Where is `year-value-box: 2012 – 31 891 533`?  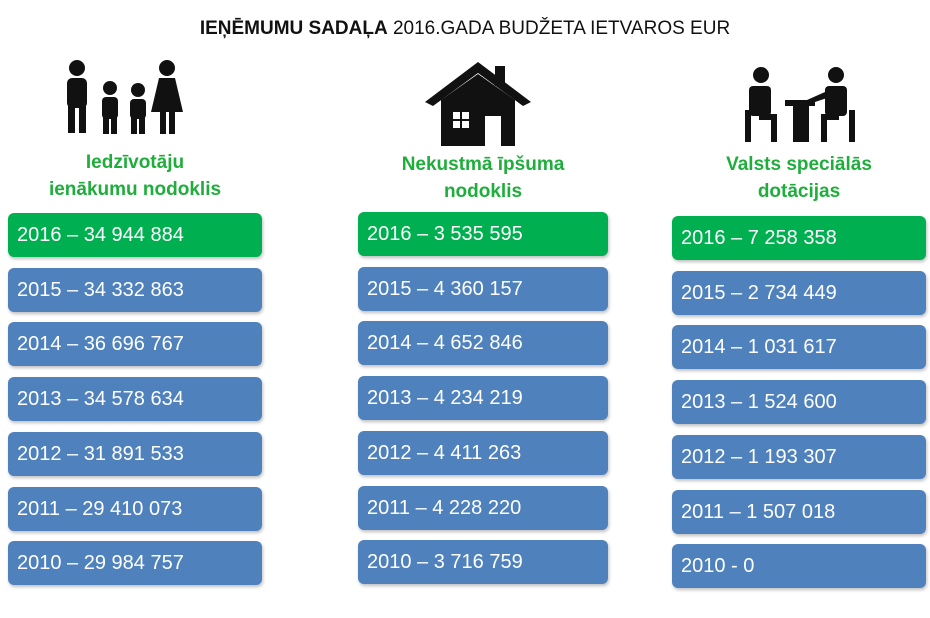 year-value-box: 2012 – 31 891 533 is located at coordinates (135, 453).